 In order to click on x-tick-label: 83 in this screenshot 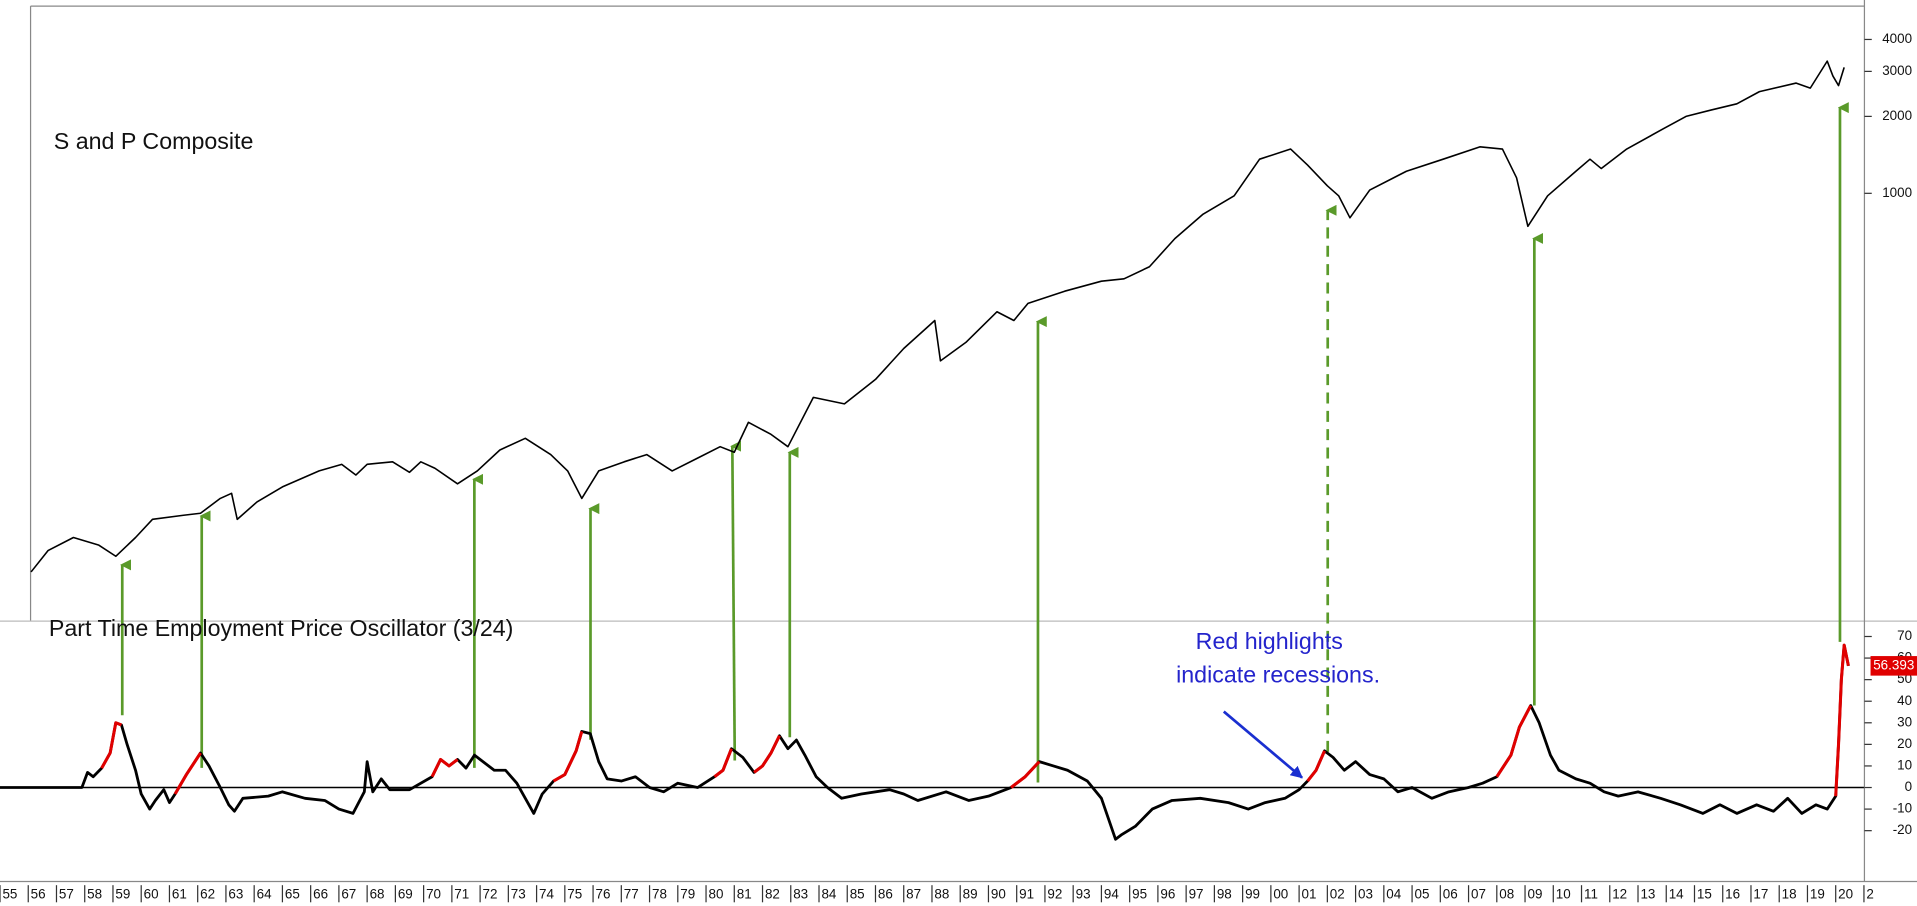, I will do `click(800, 894)`.